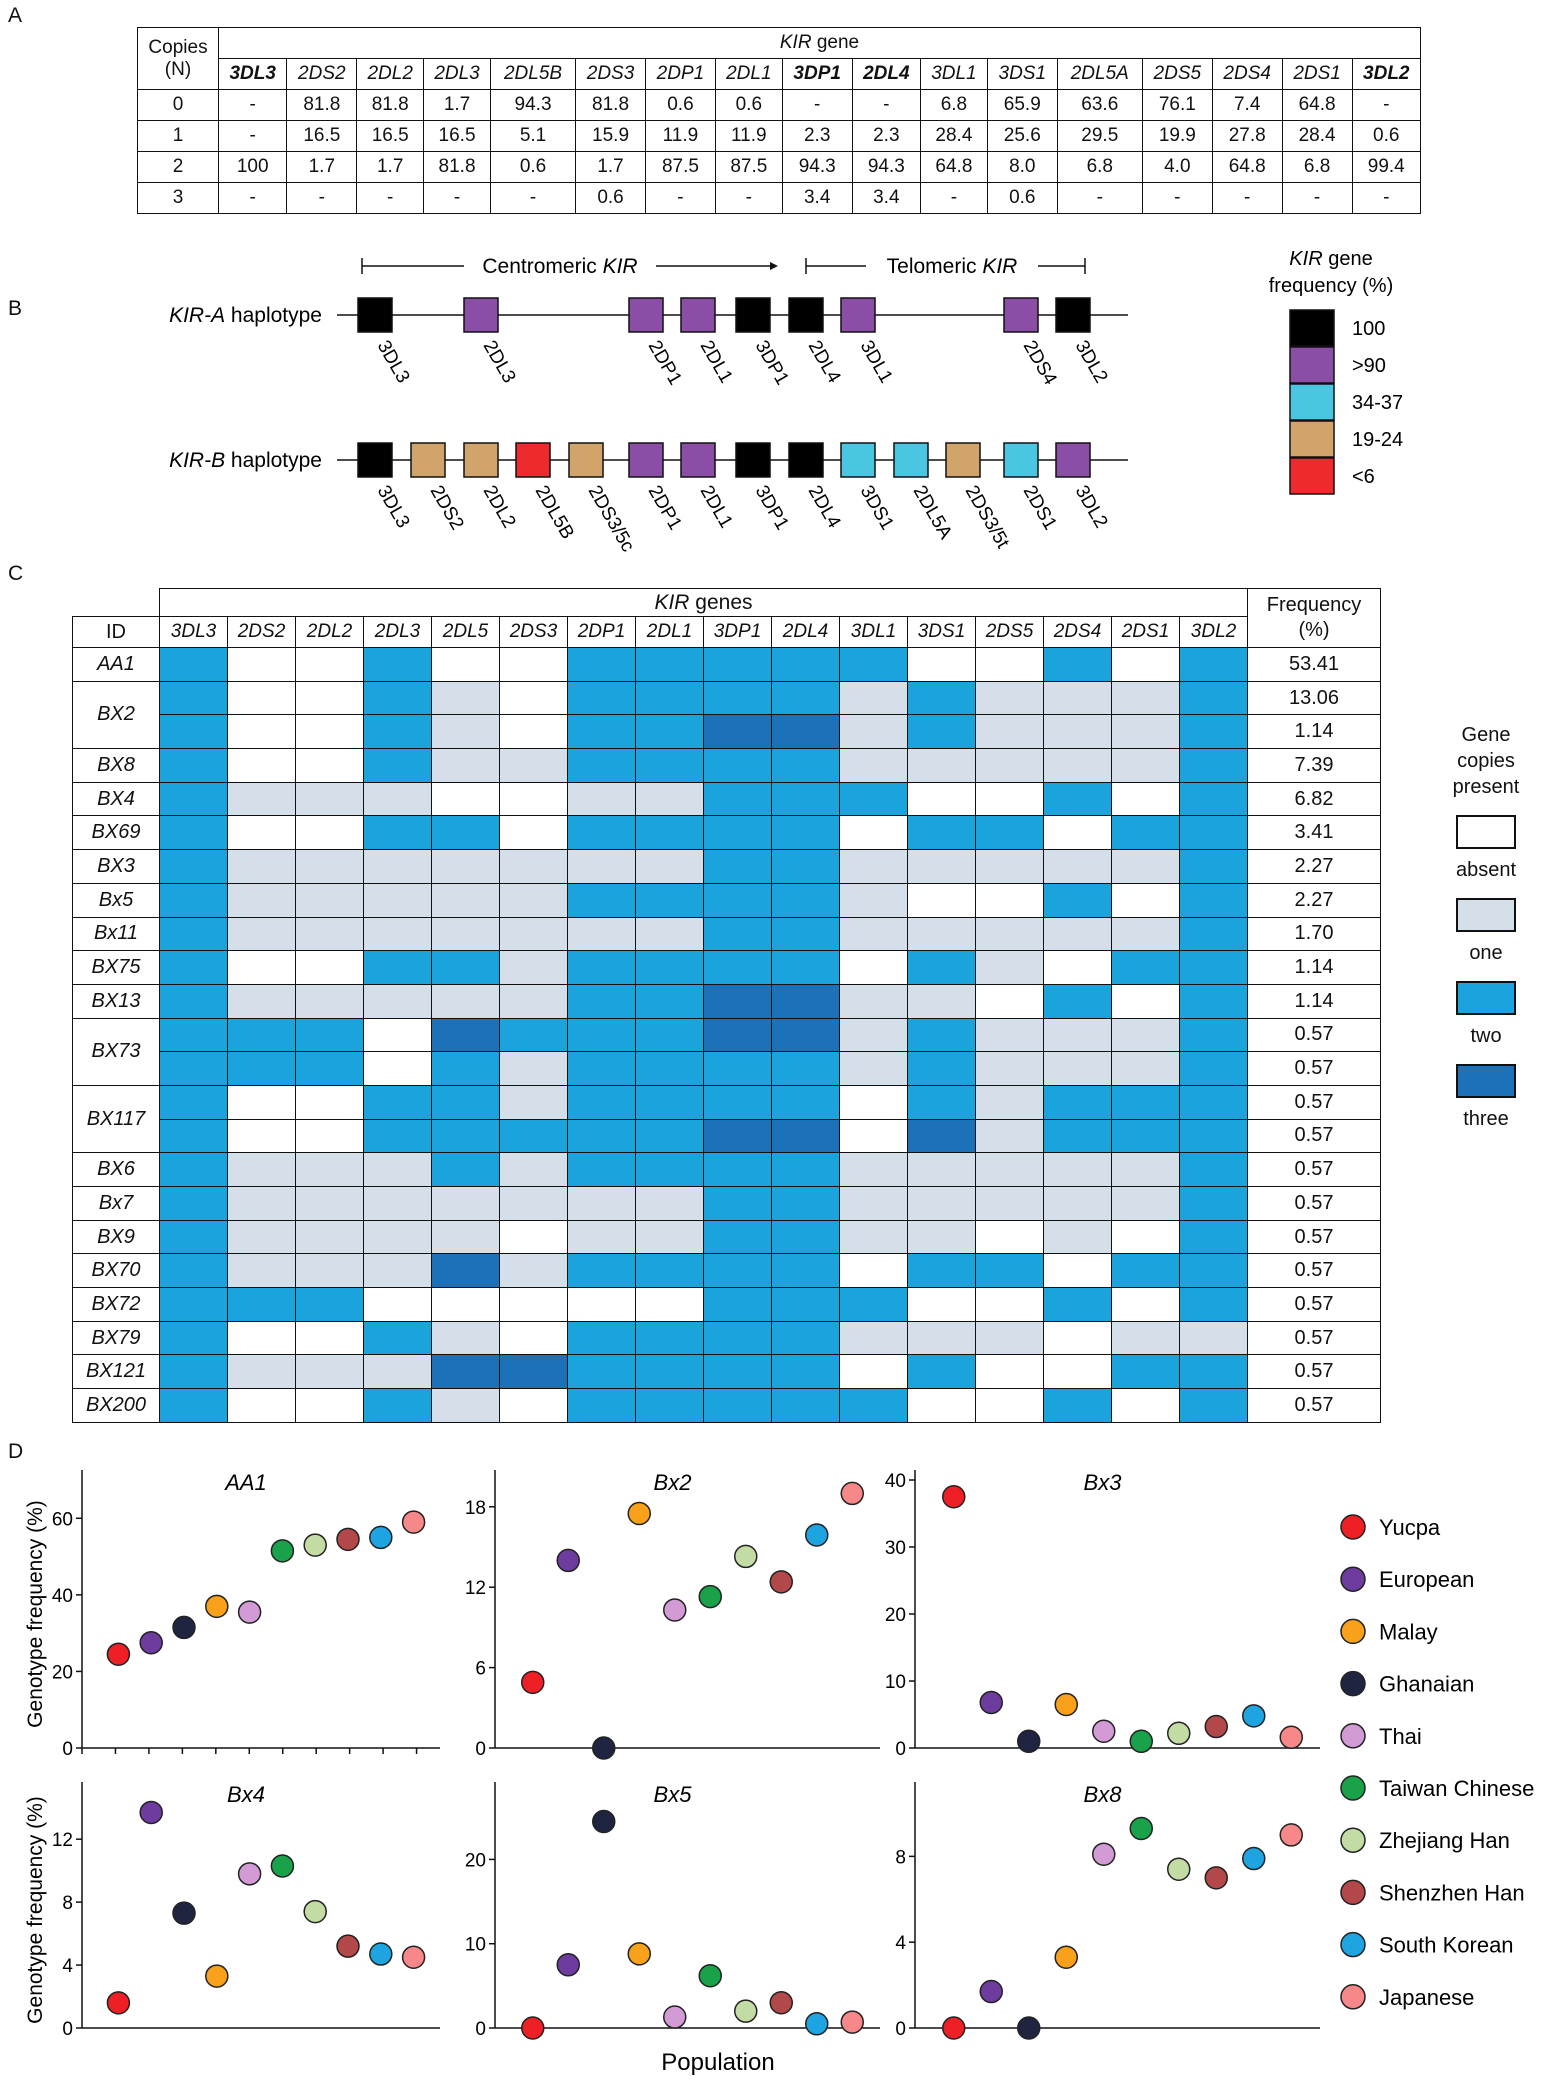 This screenshot has width=1564, height=2080. I want to click on table-row: BX8 7.39, so click(726, 765).